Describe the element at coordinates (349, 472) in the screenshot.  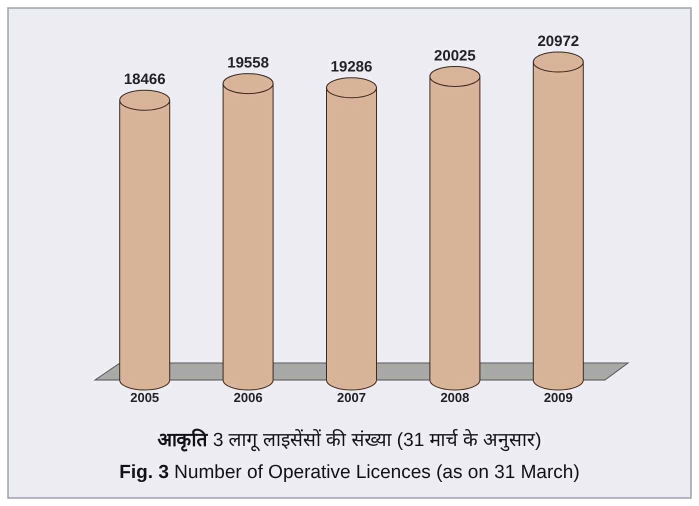
I see `text: Fig. 3 Number of Operative Licences (as on 31 March)` at that location.